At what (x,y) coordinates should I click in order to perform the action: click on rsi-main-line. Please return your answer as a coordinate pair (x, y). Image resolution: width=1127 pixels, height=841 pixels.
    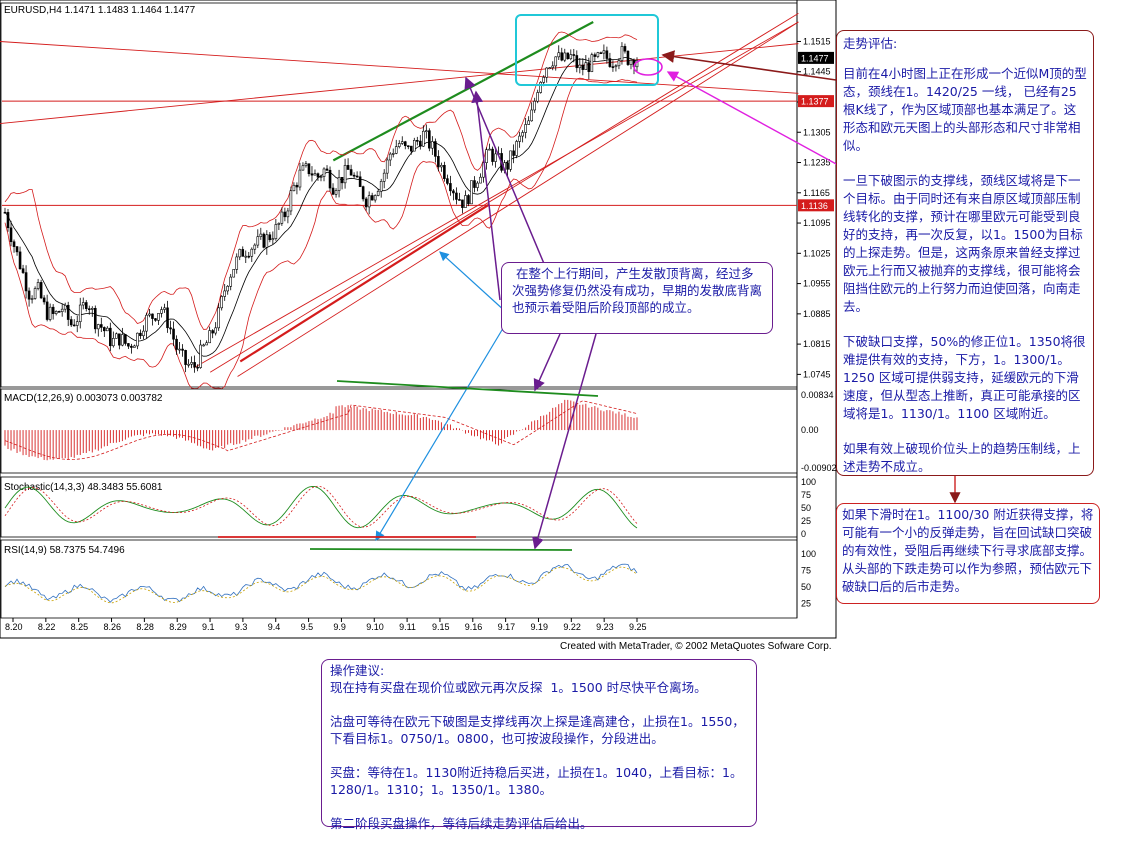
    Looking at the image, I should click on (321, 583).